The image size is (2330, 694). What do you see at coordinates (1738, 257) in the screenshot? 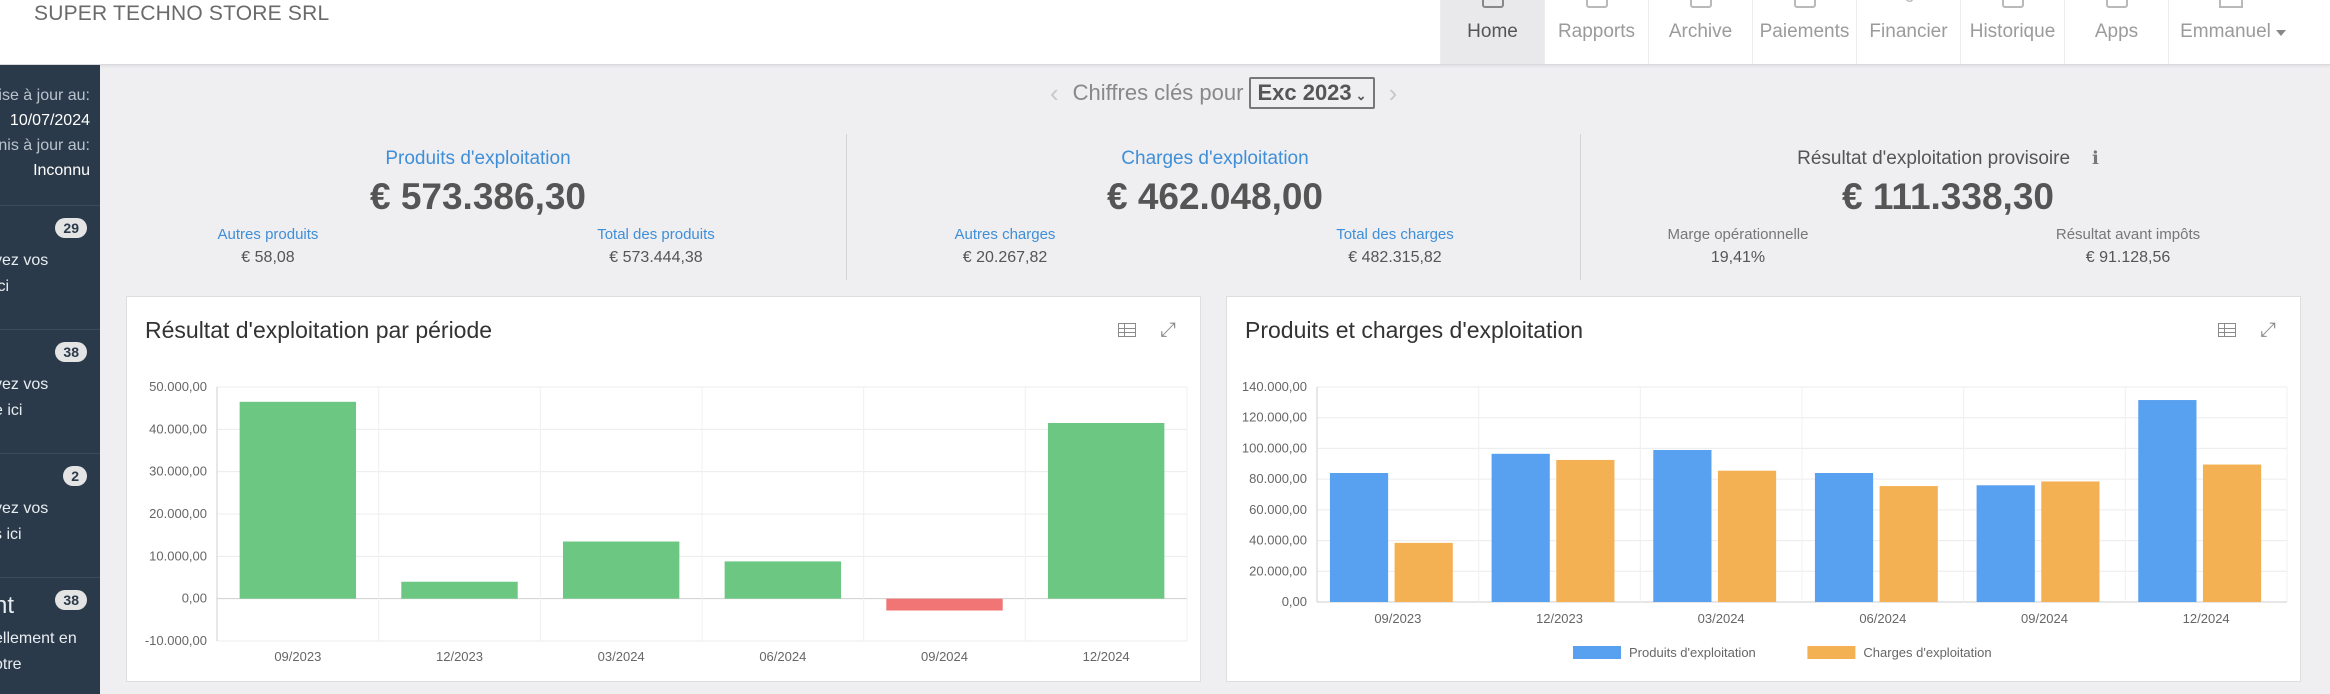
I see `kpi-sub-value: 19,41%` at bounding box center [1738, 257].